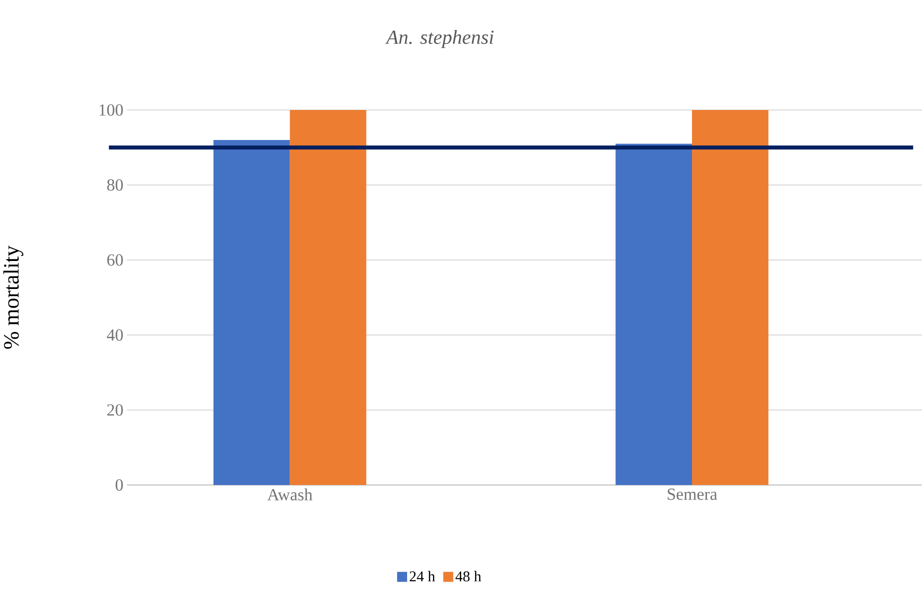 The width and height of the screenshot is (922, 590). I want to click on y-tick-label: 60, so click(115, 260).